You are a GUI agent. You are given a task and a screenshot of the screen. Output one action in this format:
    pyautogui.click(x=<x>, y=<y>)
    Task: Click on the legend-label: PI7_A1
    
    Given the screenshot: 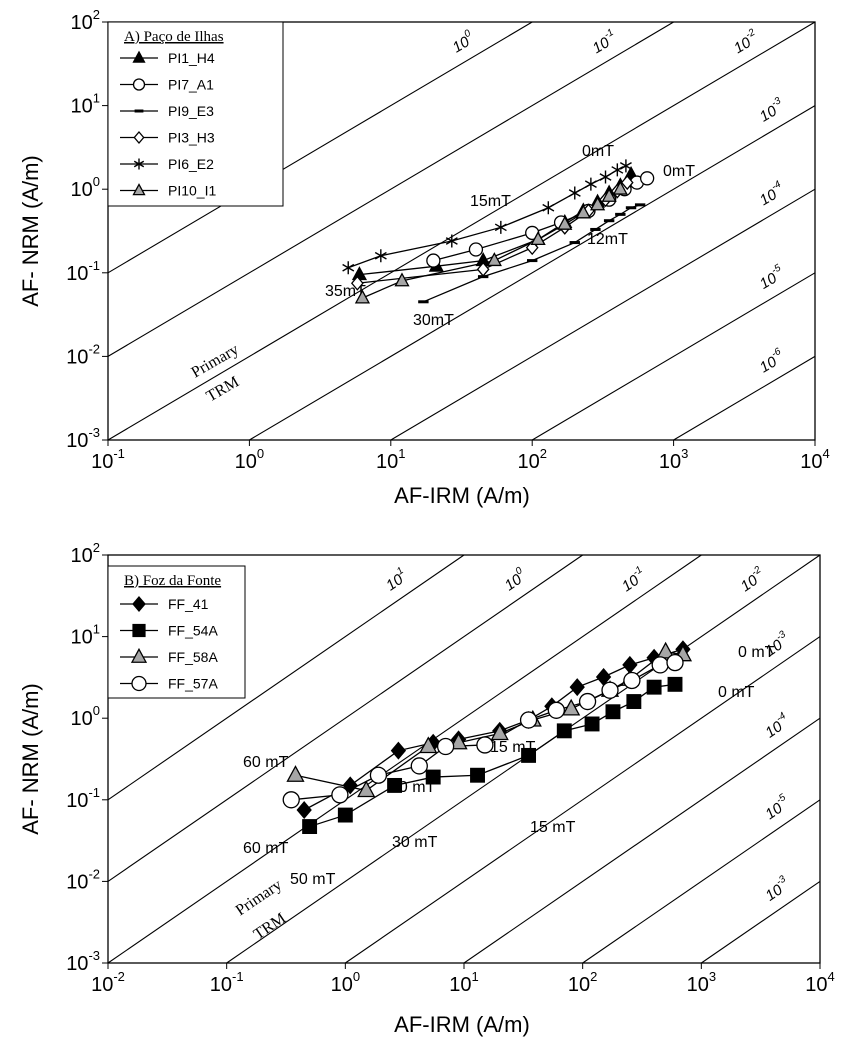 What is the action you would take?
    pyautogui.click(x=191, y=85)
    